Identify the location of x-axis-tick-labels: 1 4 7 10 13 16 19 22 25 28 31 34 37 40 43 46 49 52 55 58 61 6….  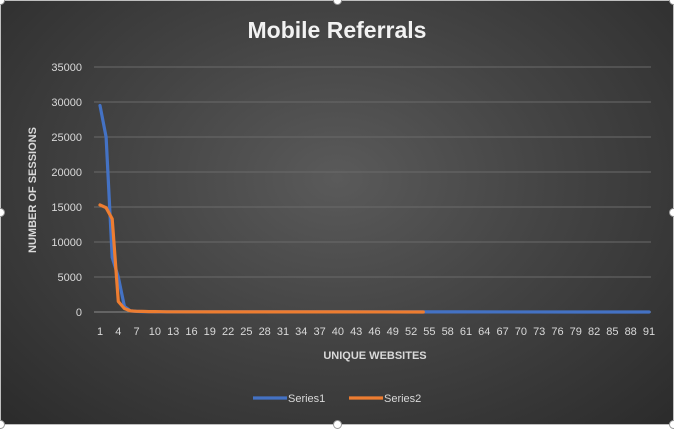
(376, 332).